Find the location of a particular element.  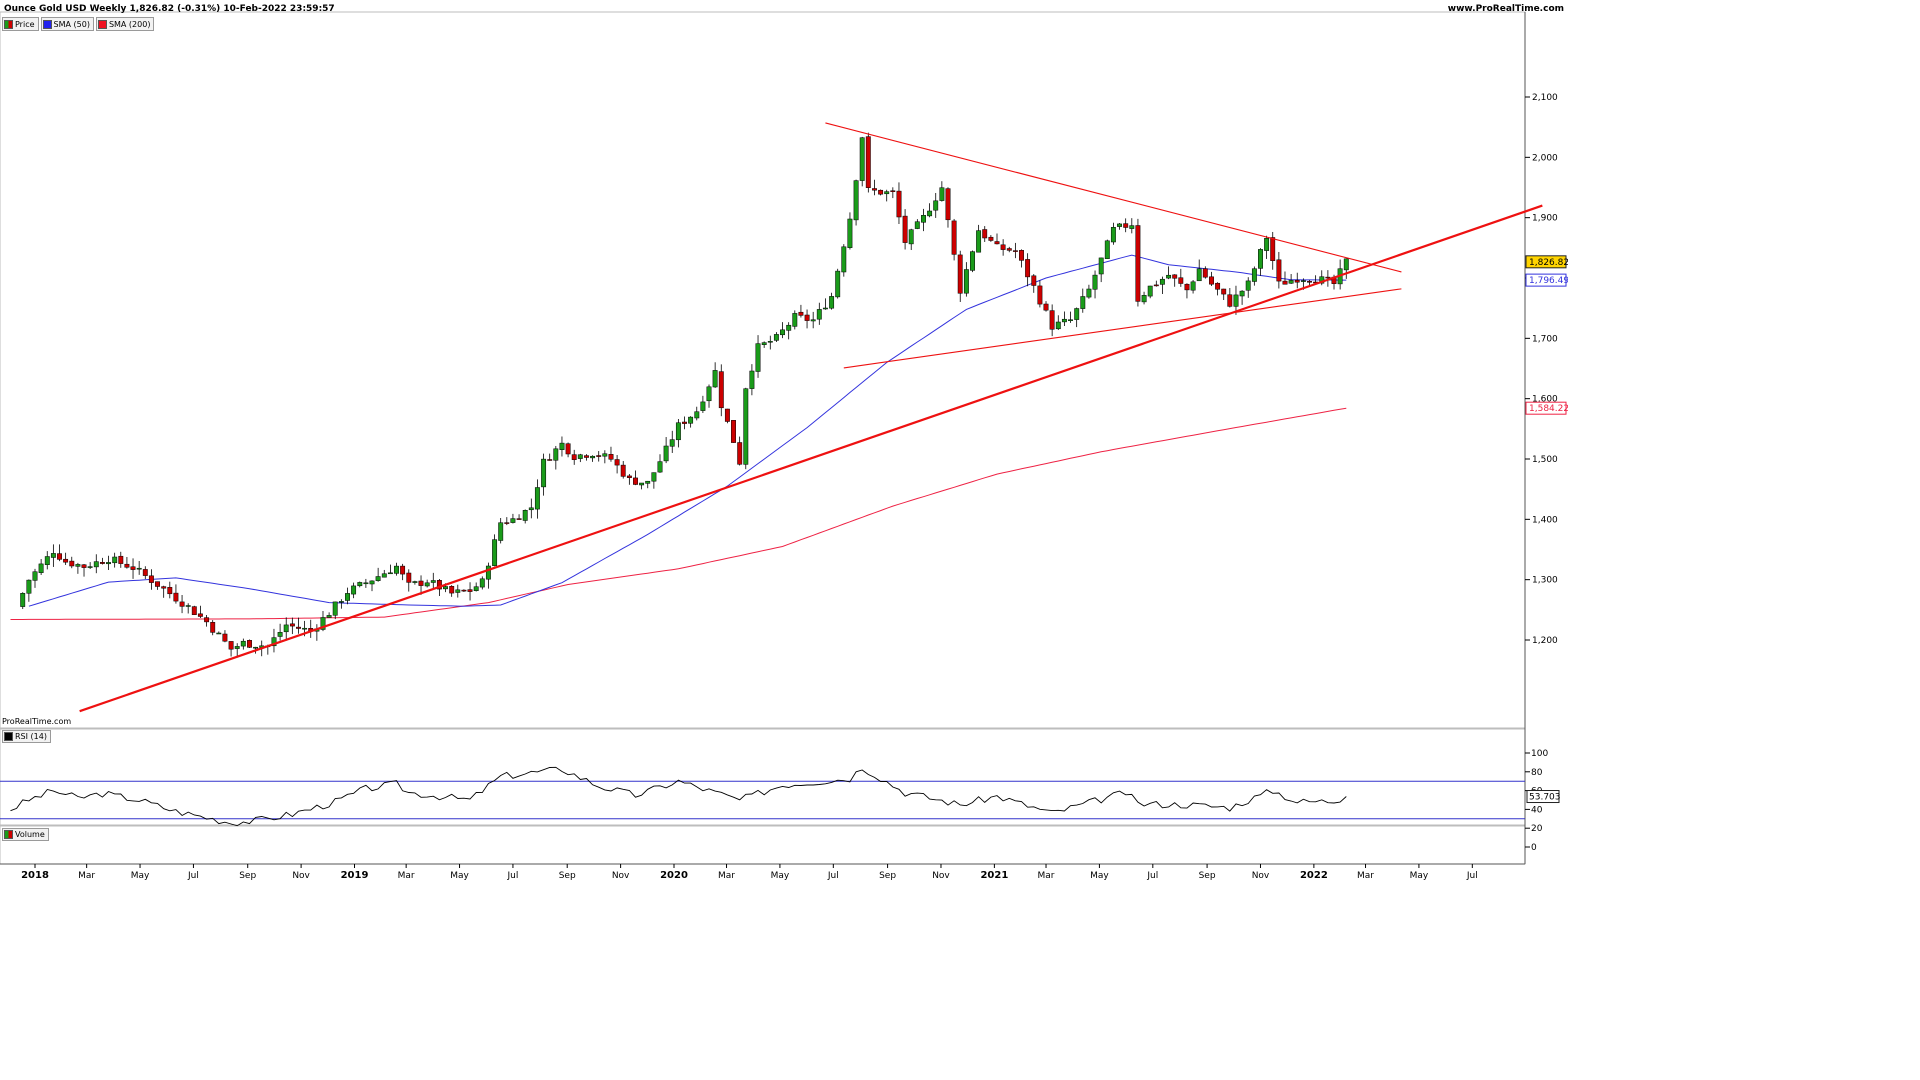

volume-tag: Volume is located at coordinates (25, 834).